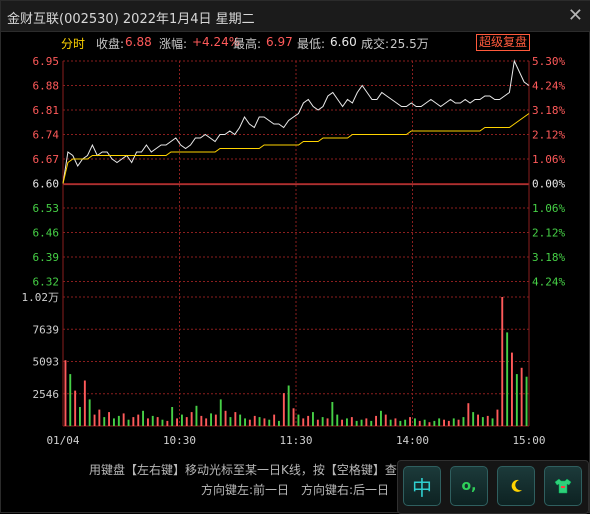 The width and height of the screenshot is (590, 514). Describe the element at coordinates (138, 42) in the screenshot. I see `close-value: 6.88` at that location.